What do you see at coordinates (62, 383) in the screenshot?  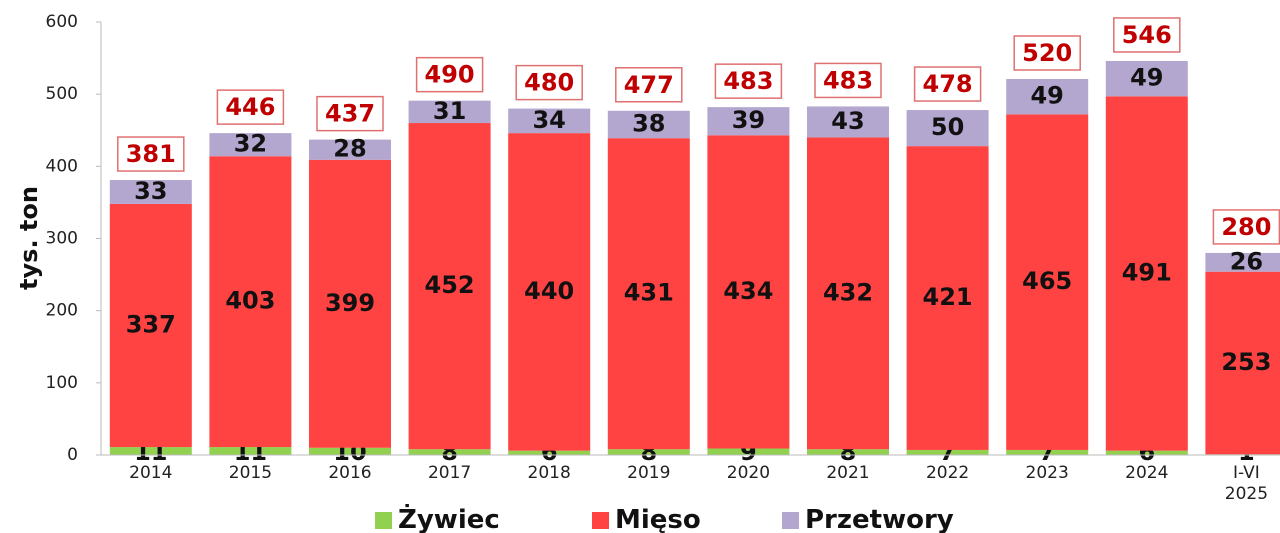 I see `y-tick-label: 100` at bounding box center [62, 383].